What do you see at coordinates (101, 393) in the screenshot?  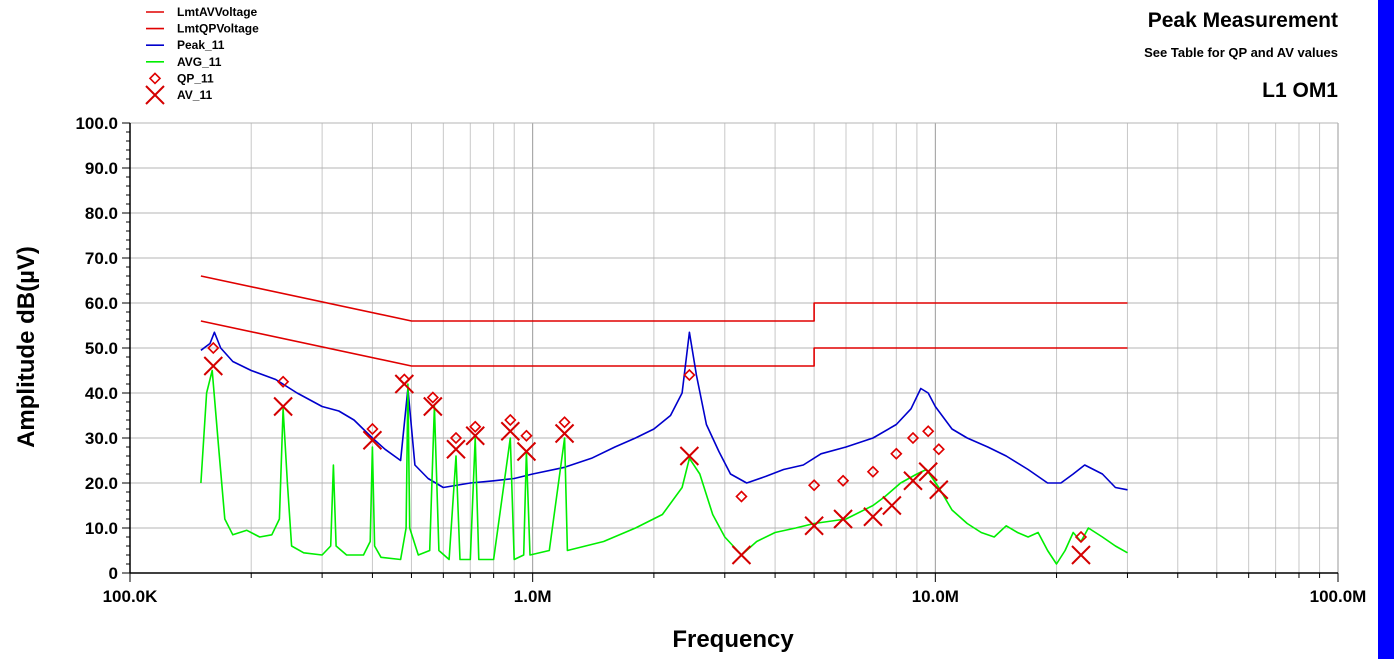 I see `y-tick-label: 40.0` at bounding box center [101, 393].